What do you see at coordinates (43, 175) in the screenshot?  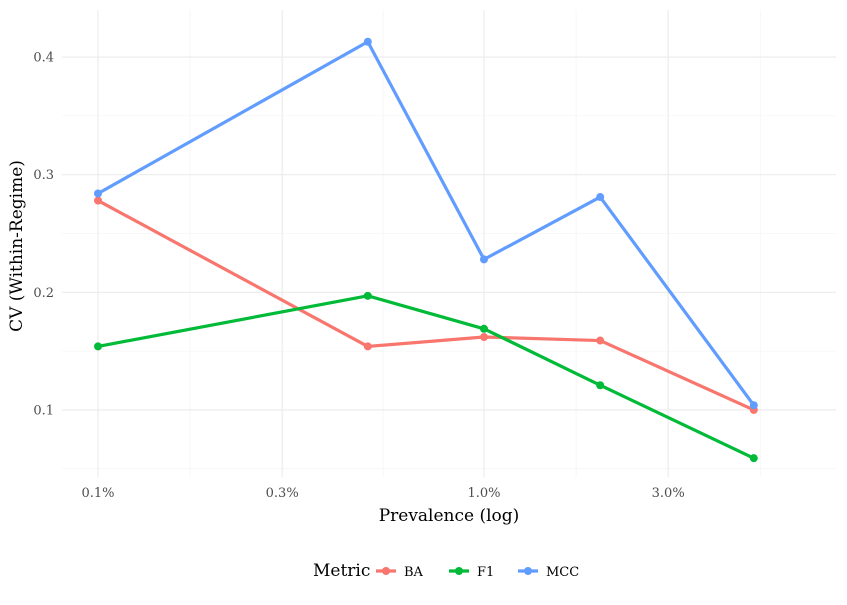 I see `y-tick-label: 0.3` at bounding box center [43, 175].